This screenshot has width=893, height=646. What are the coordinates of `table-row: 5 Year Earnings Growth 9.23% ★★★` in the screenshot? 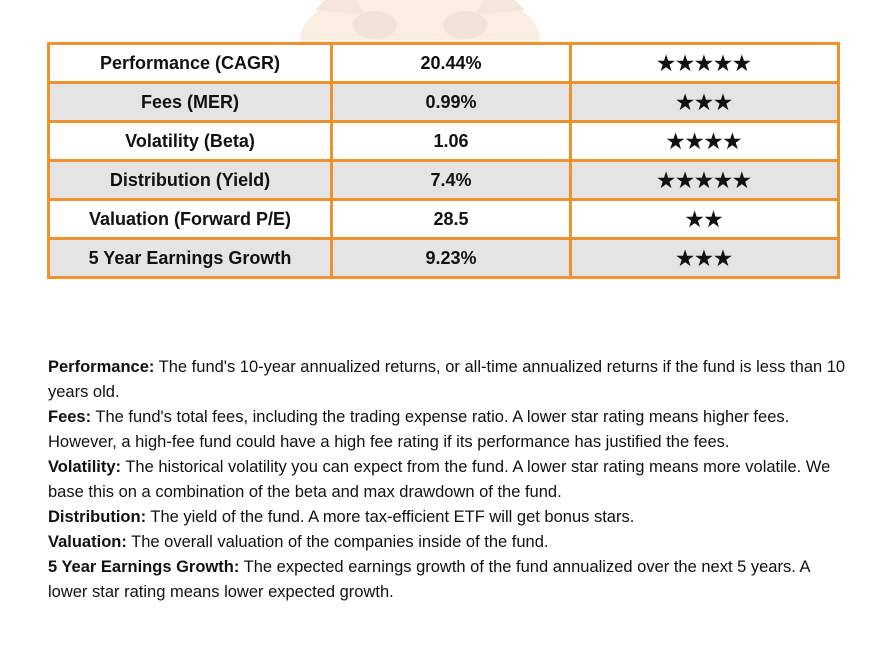 It's located at (443, 258).